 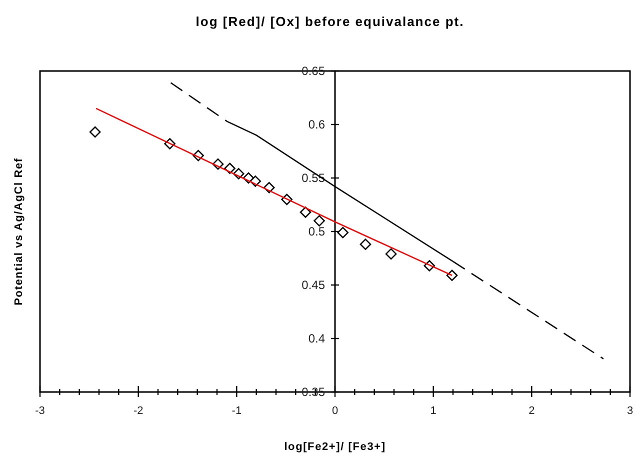 I want to click on x-axis-title: log[Fe2+]/ [Fe3+], so click(x=335, y=447).